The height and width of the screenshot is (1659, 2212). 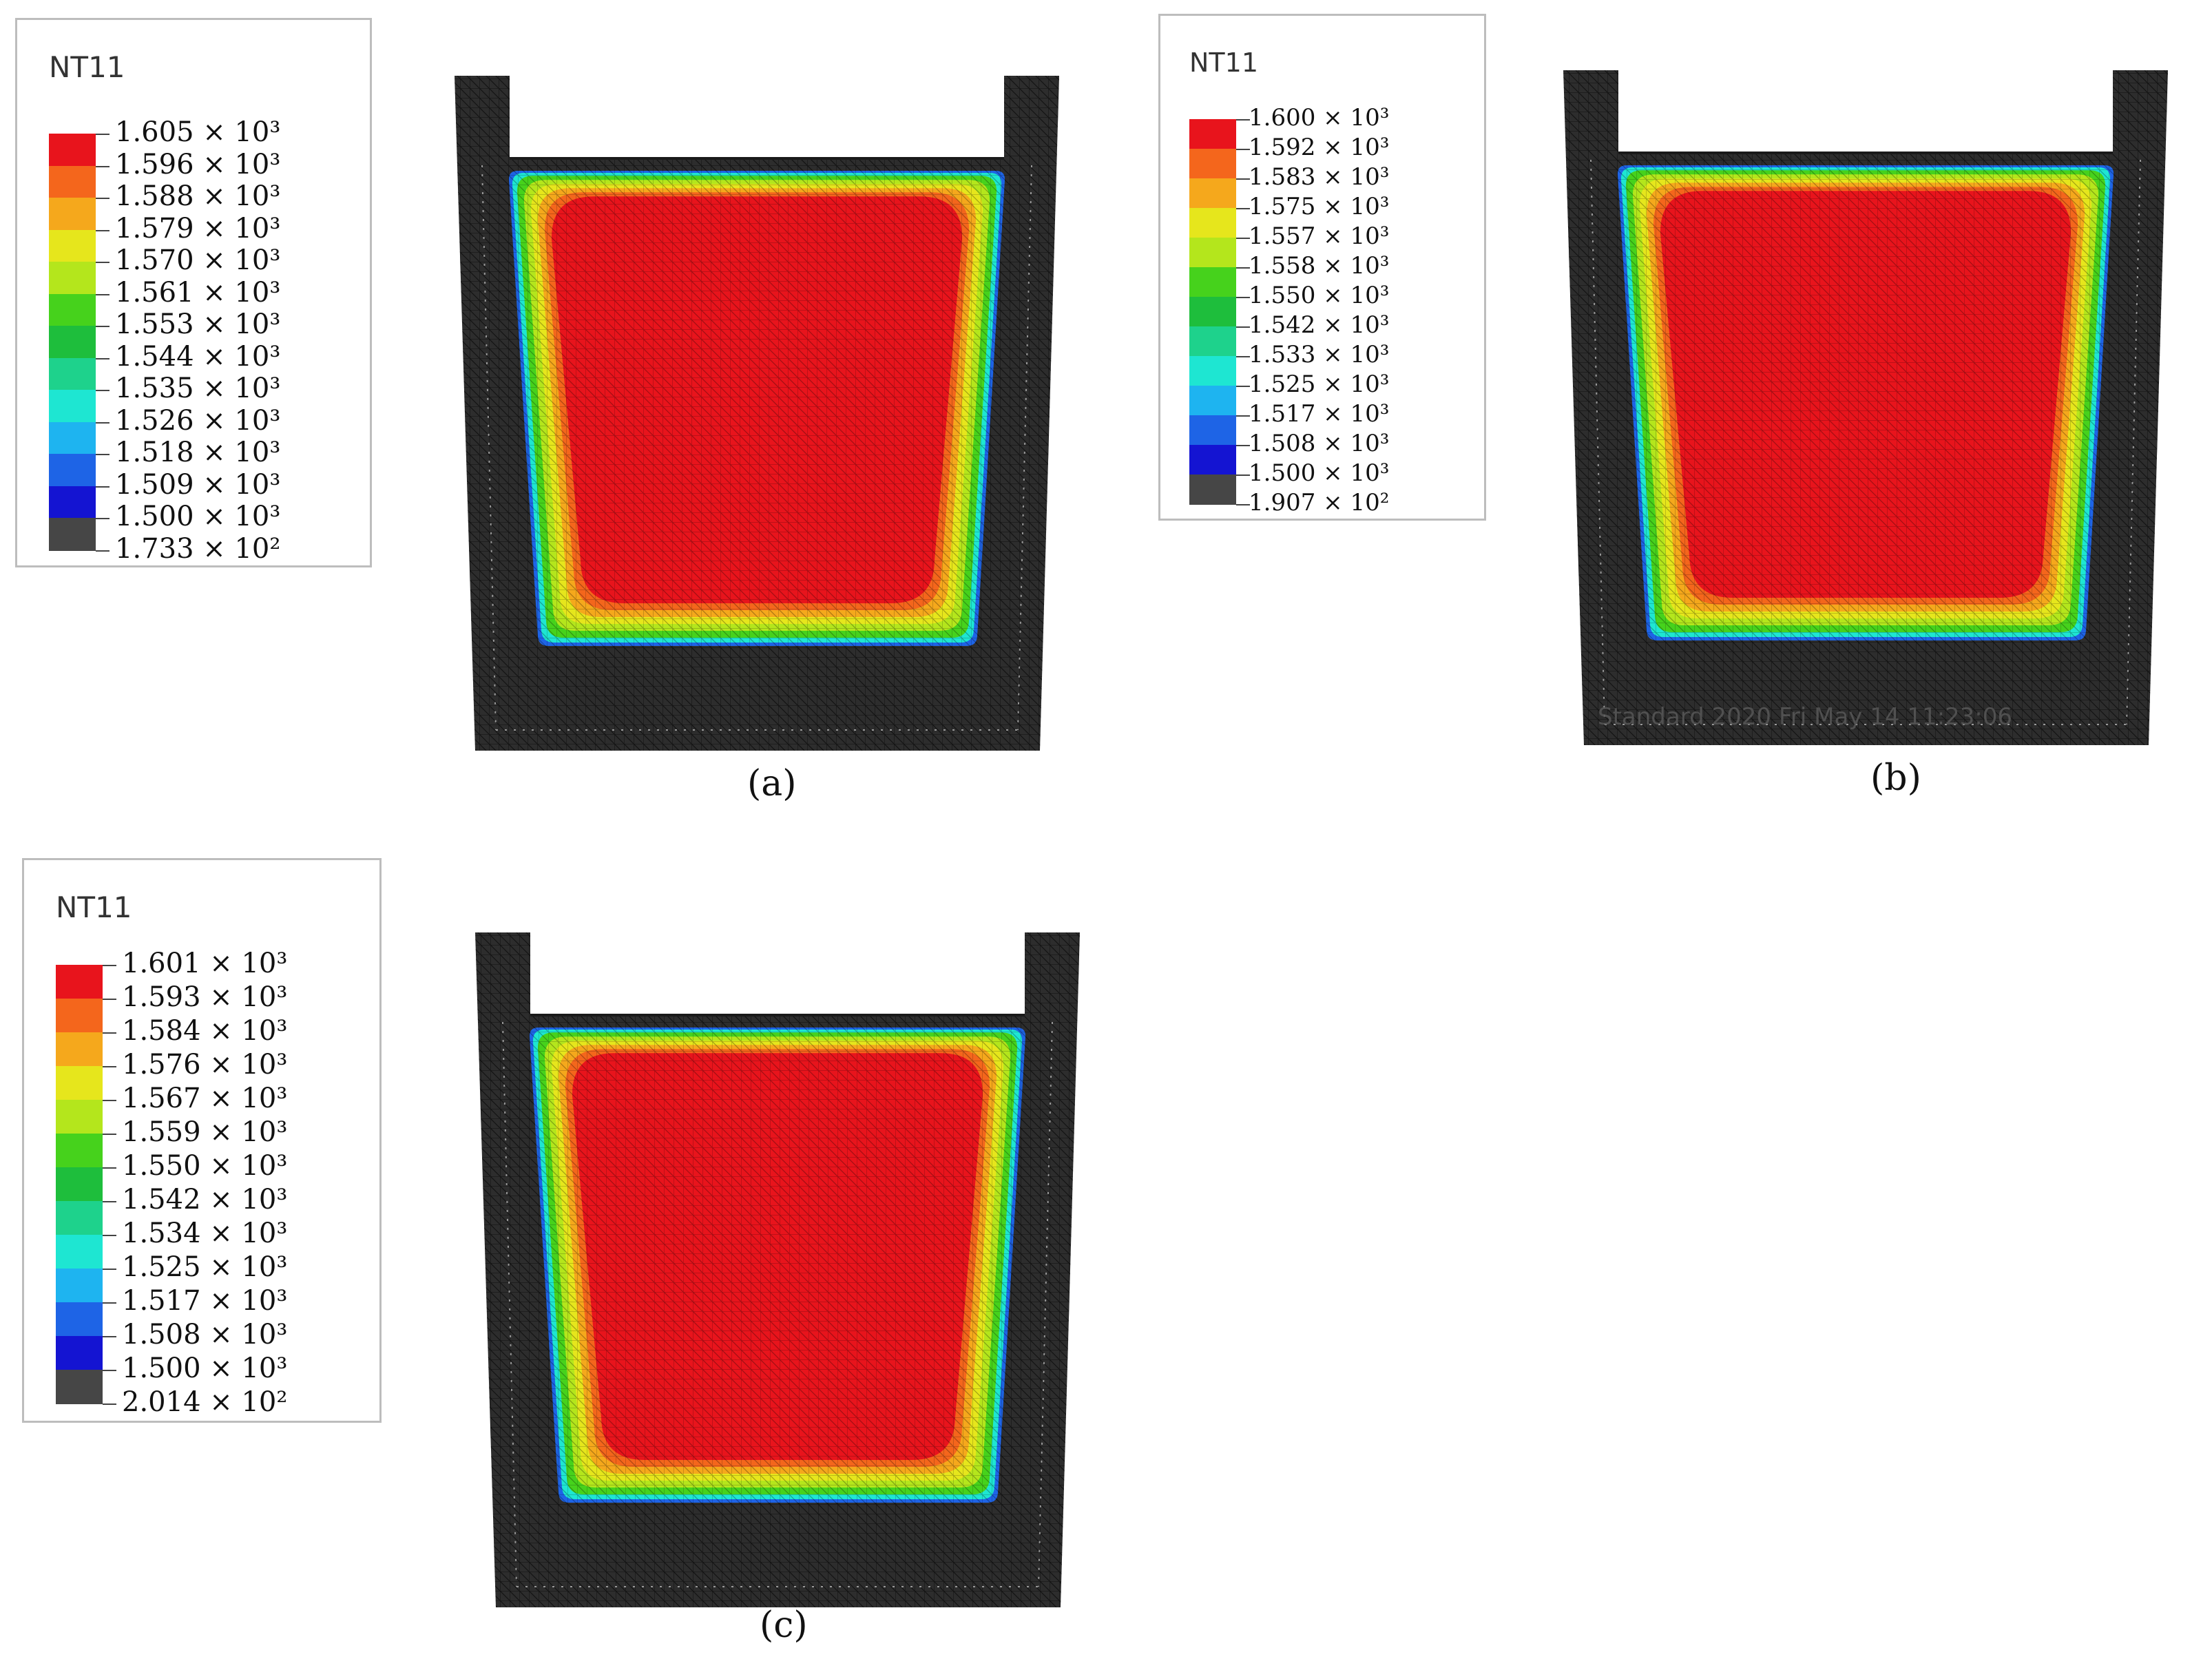 I want to click on legend-label: 1.605 × 10³, so click(x=198, y=132).